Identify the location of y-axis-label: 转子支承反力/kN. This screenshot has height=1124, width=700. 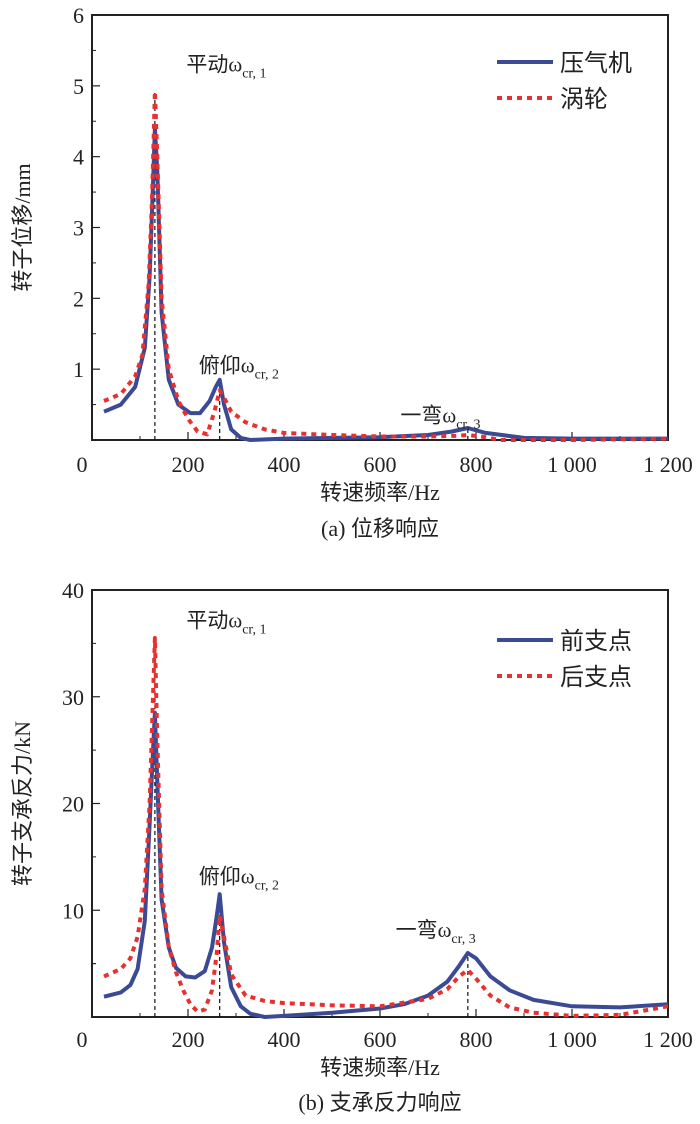
(22, 803).